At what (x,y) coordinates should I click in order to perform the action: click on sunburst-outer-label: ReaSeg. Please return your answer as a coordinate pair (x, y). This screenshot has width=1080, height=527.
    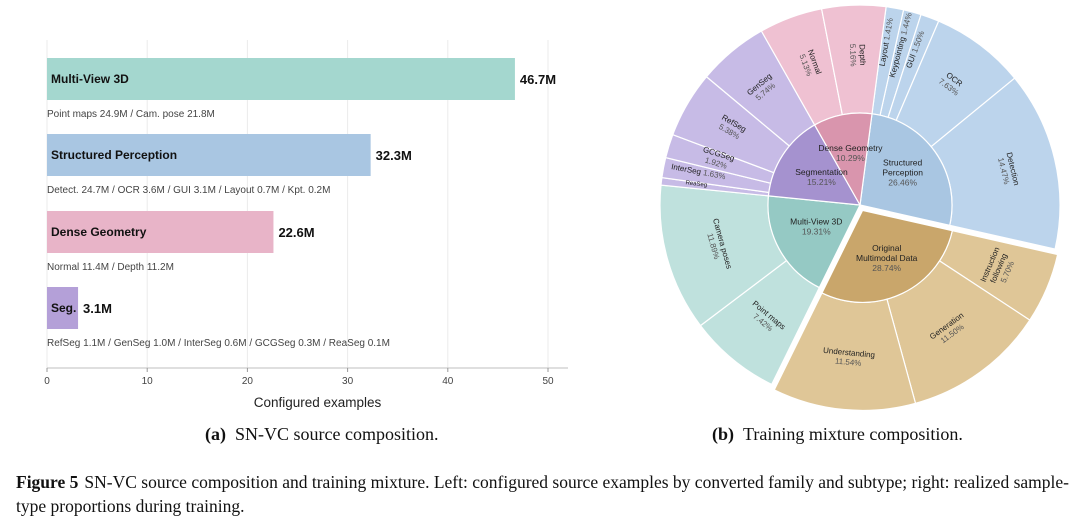
    Looking at the image, I should click on (696, 184).